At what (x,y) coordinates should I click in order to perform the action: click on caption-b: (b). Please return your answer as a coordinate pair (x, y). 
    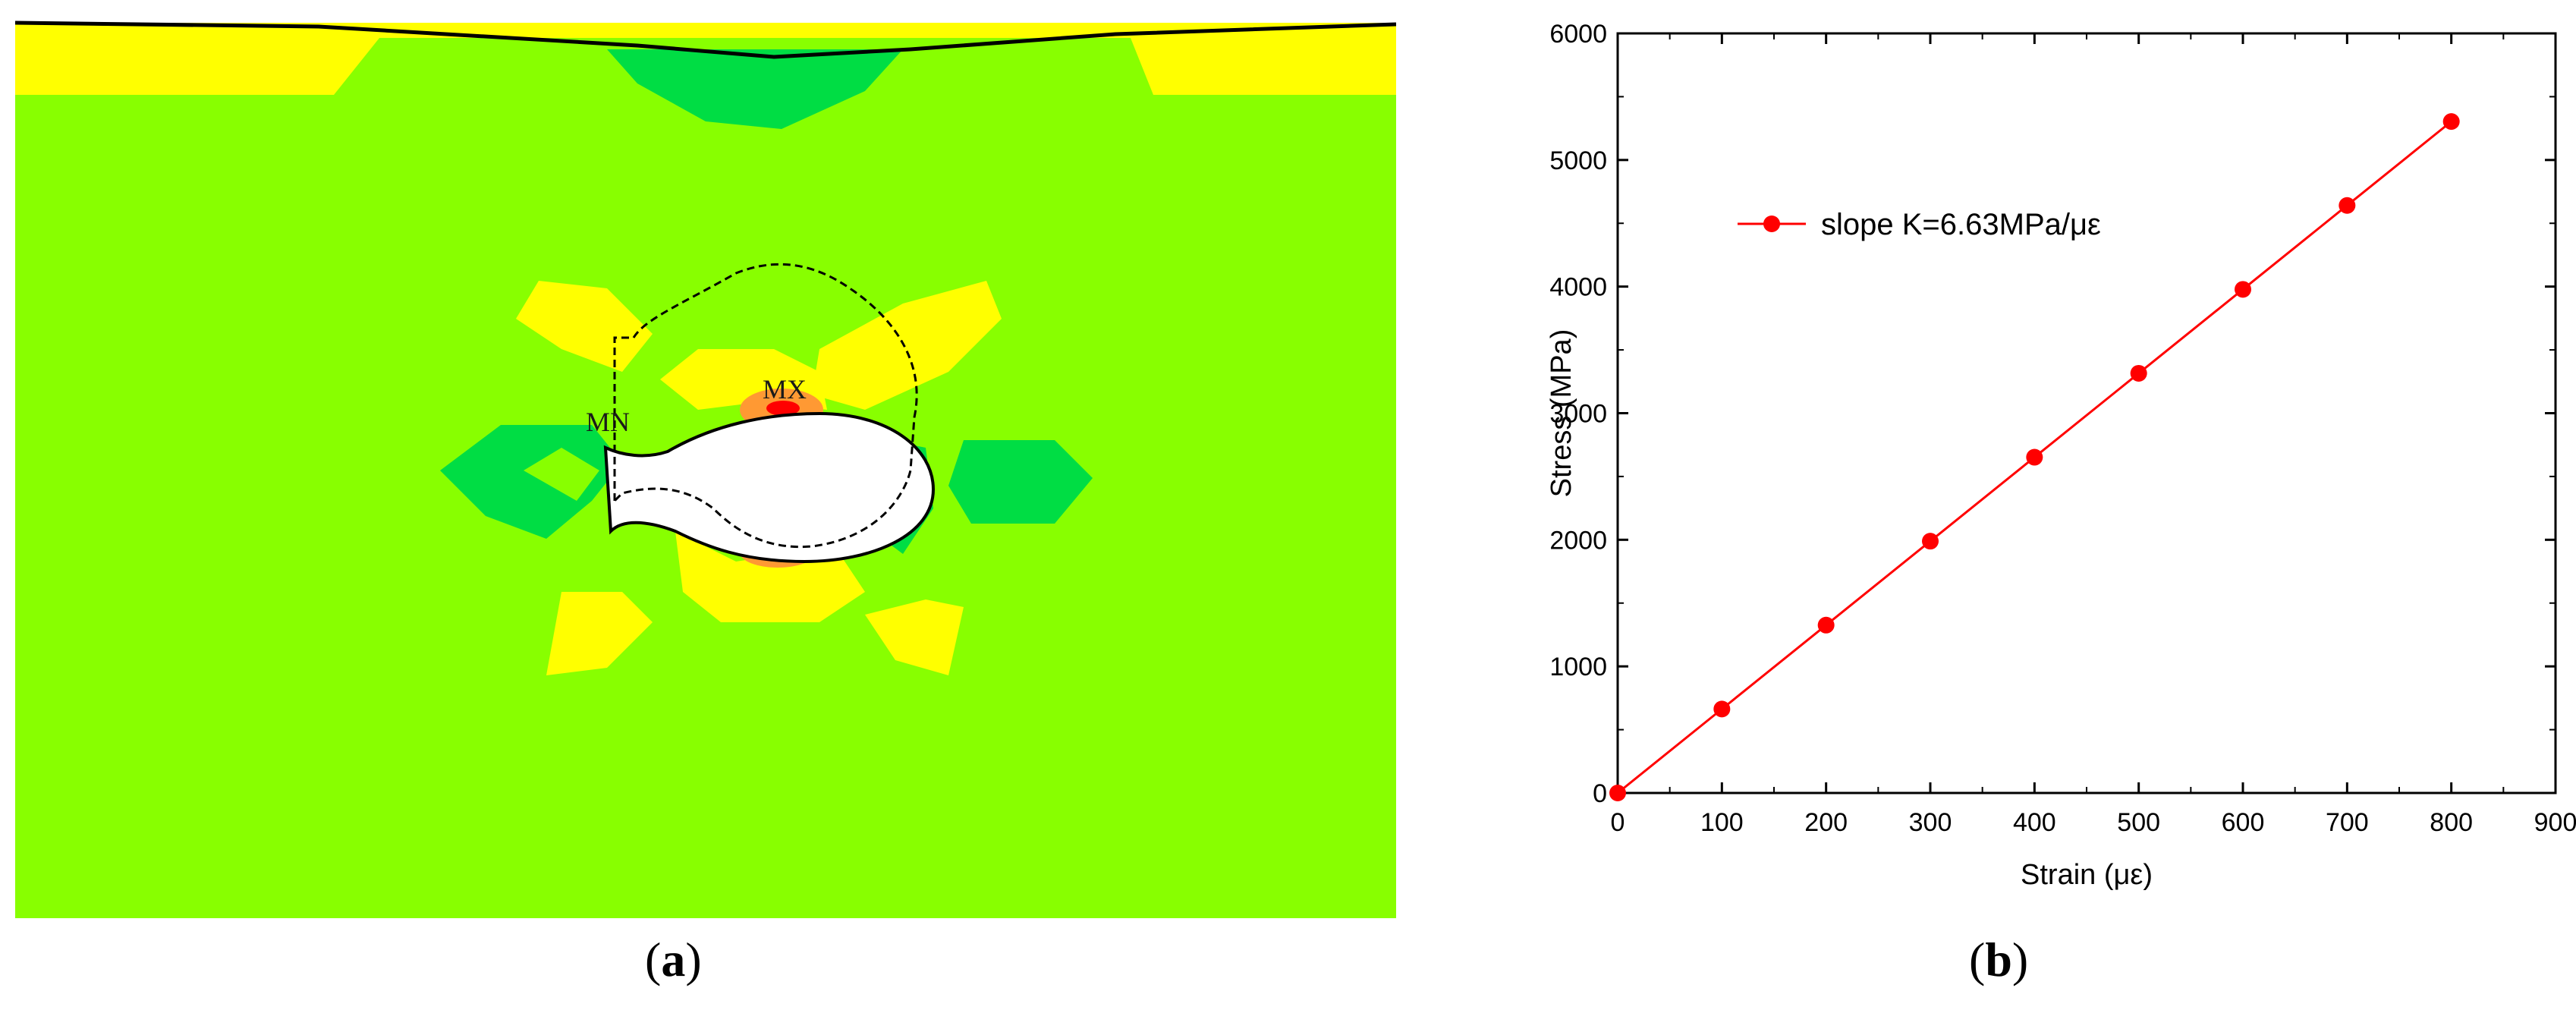
    Looking at the image, I should click on (1999, 960).